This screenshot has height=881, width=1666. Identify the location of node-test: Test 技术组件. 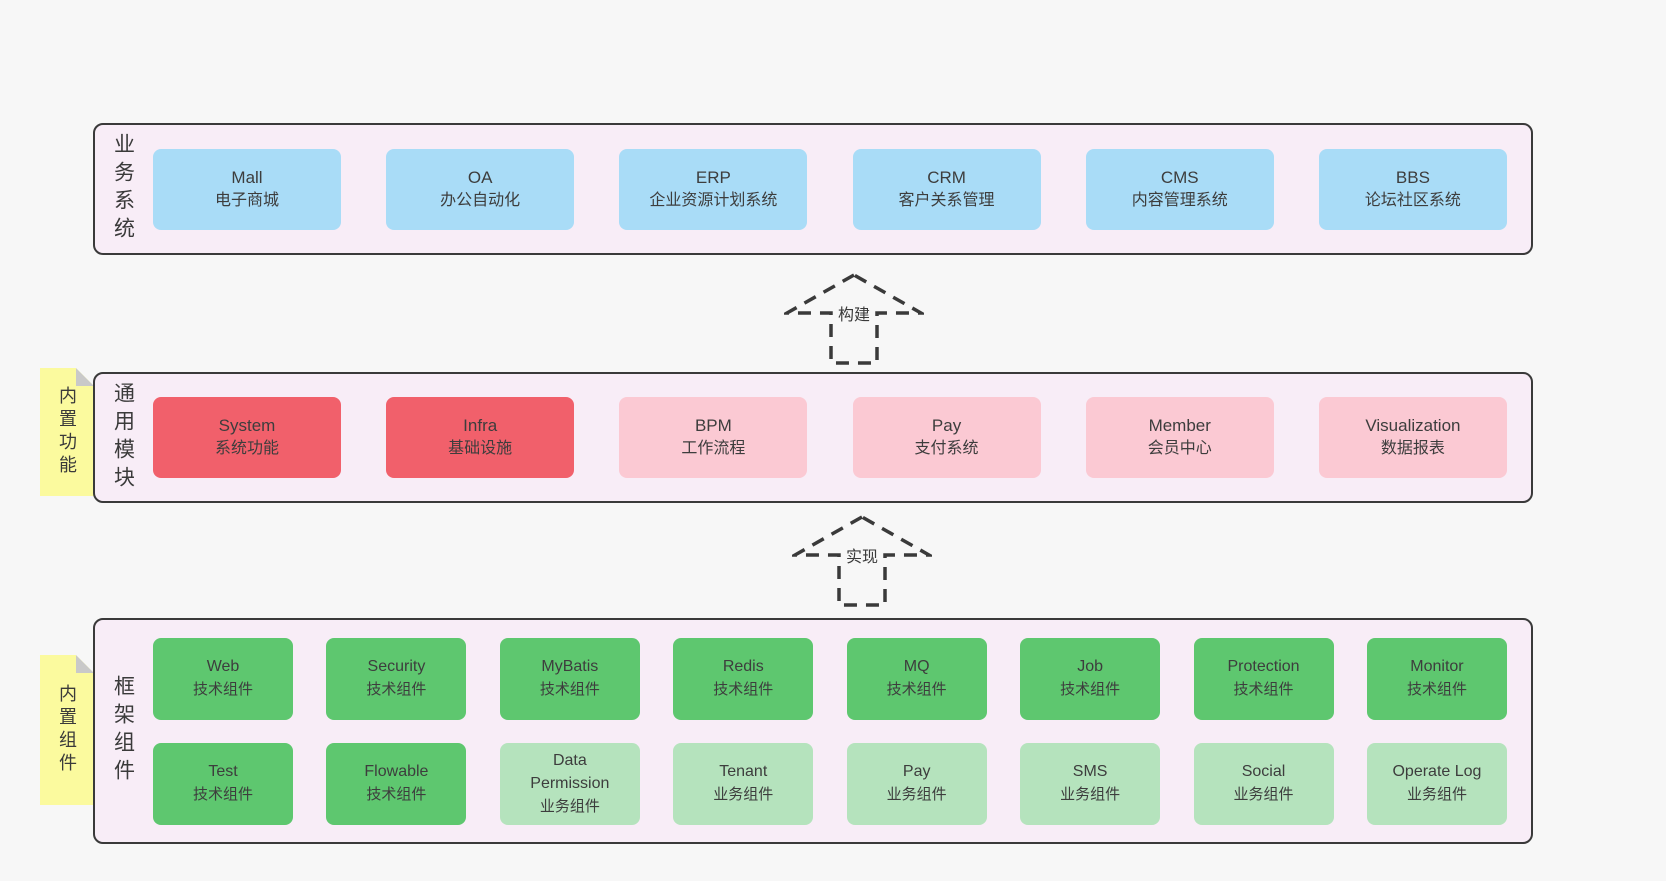
(223, 783).